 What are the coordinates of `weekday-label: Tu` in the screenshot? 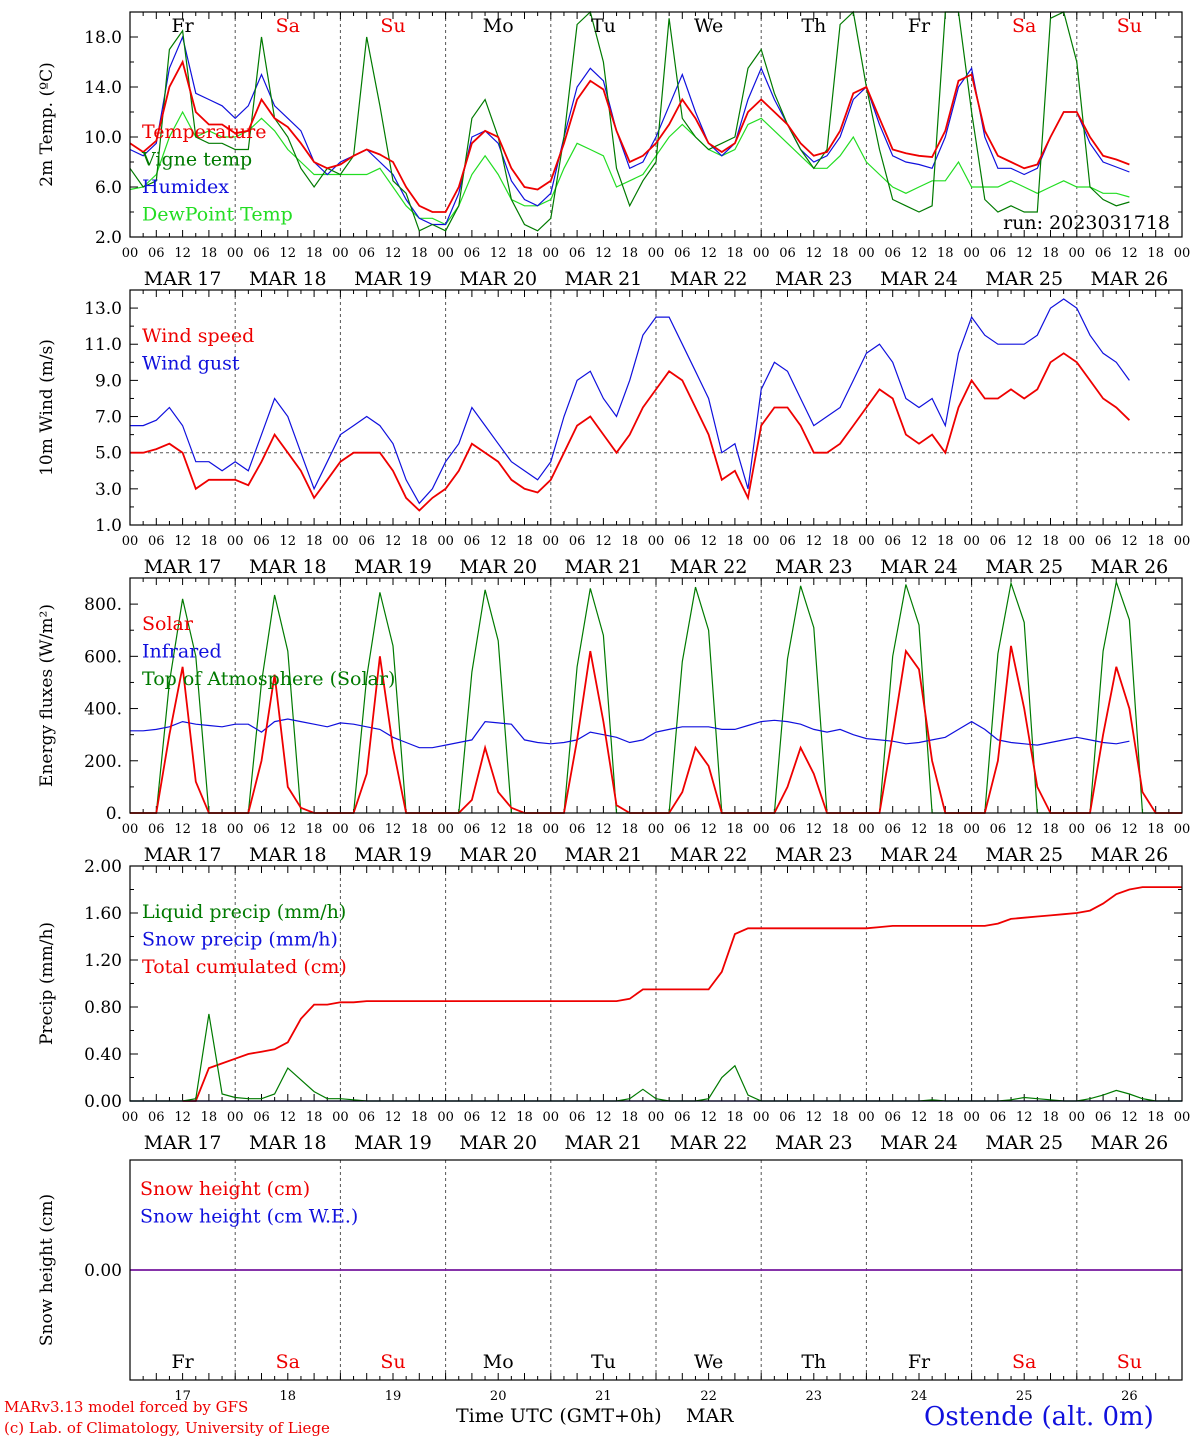 It's located at (603, 26).